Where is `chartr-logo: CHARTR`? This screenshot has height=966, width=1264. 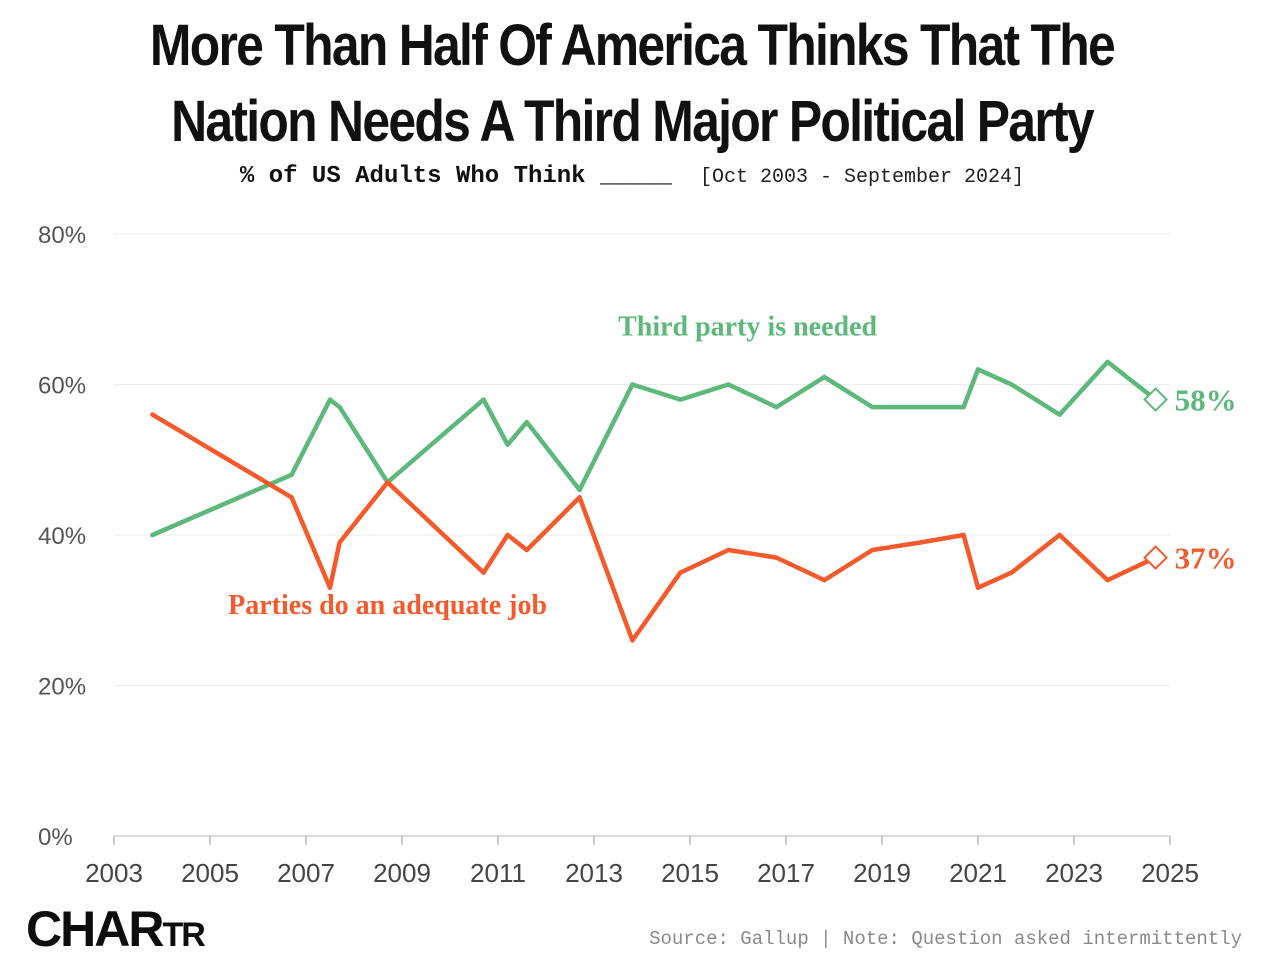 chartr-logo: CHARTR is located at coordinates (116, 929).